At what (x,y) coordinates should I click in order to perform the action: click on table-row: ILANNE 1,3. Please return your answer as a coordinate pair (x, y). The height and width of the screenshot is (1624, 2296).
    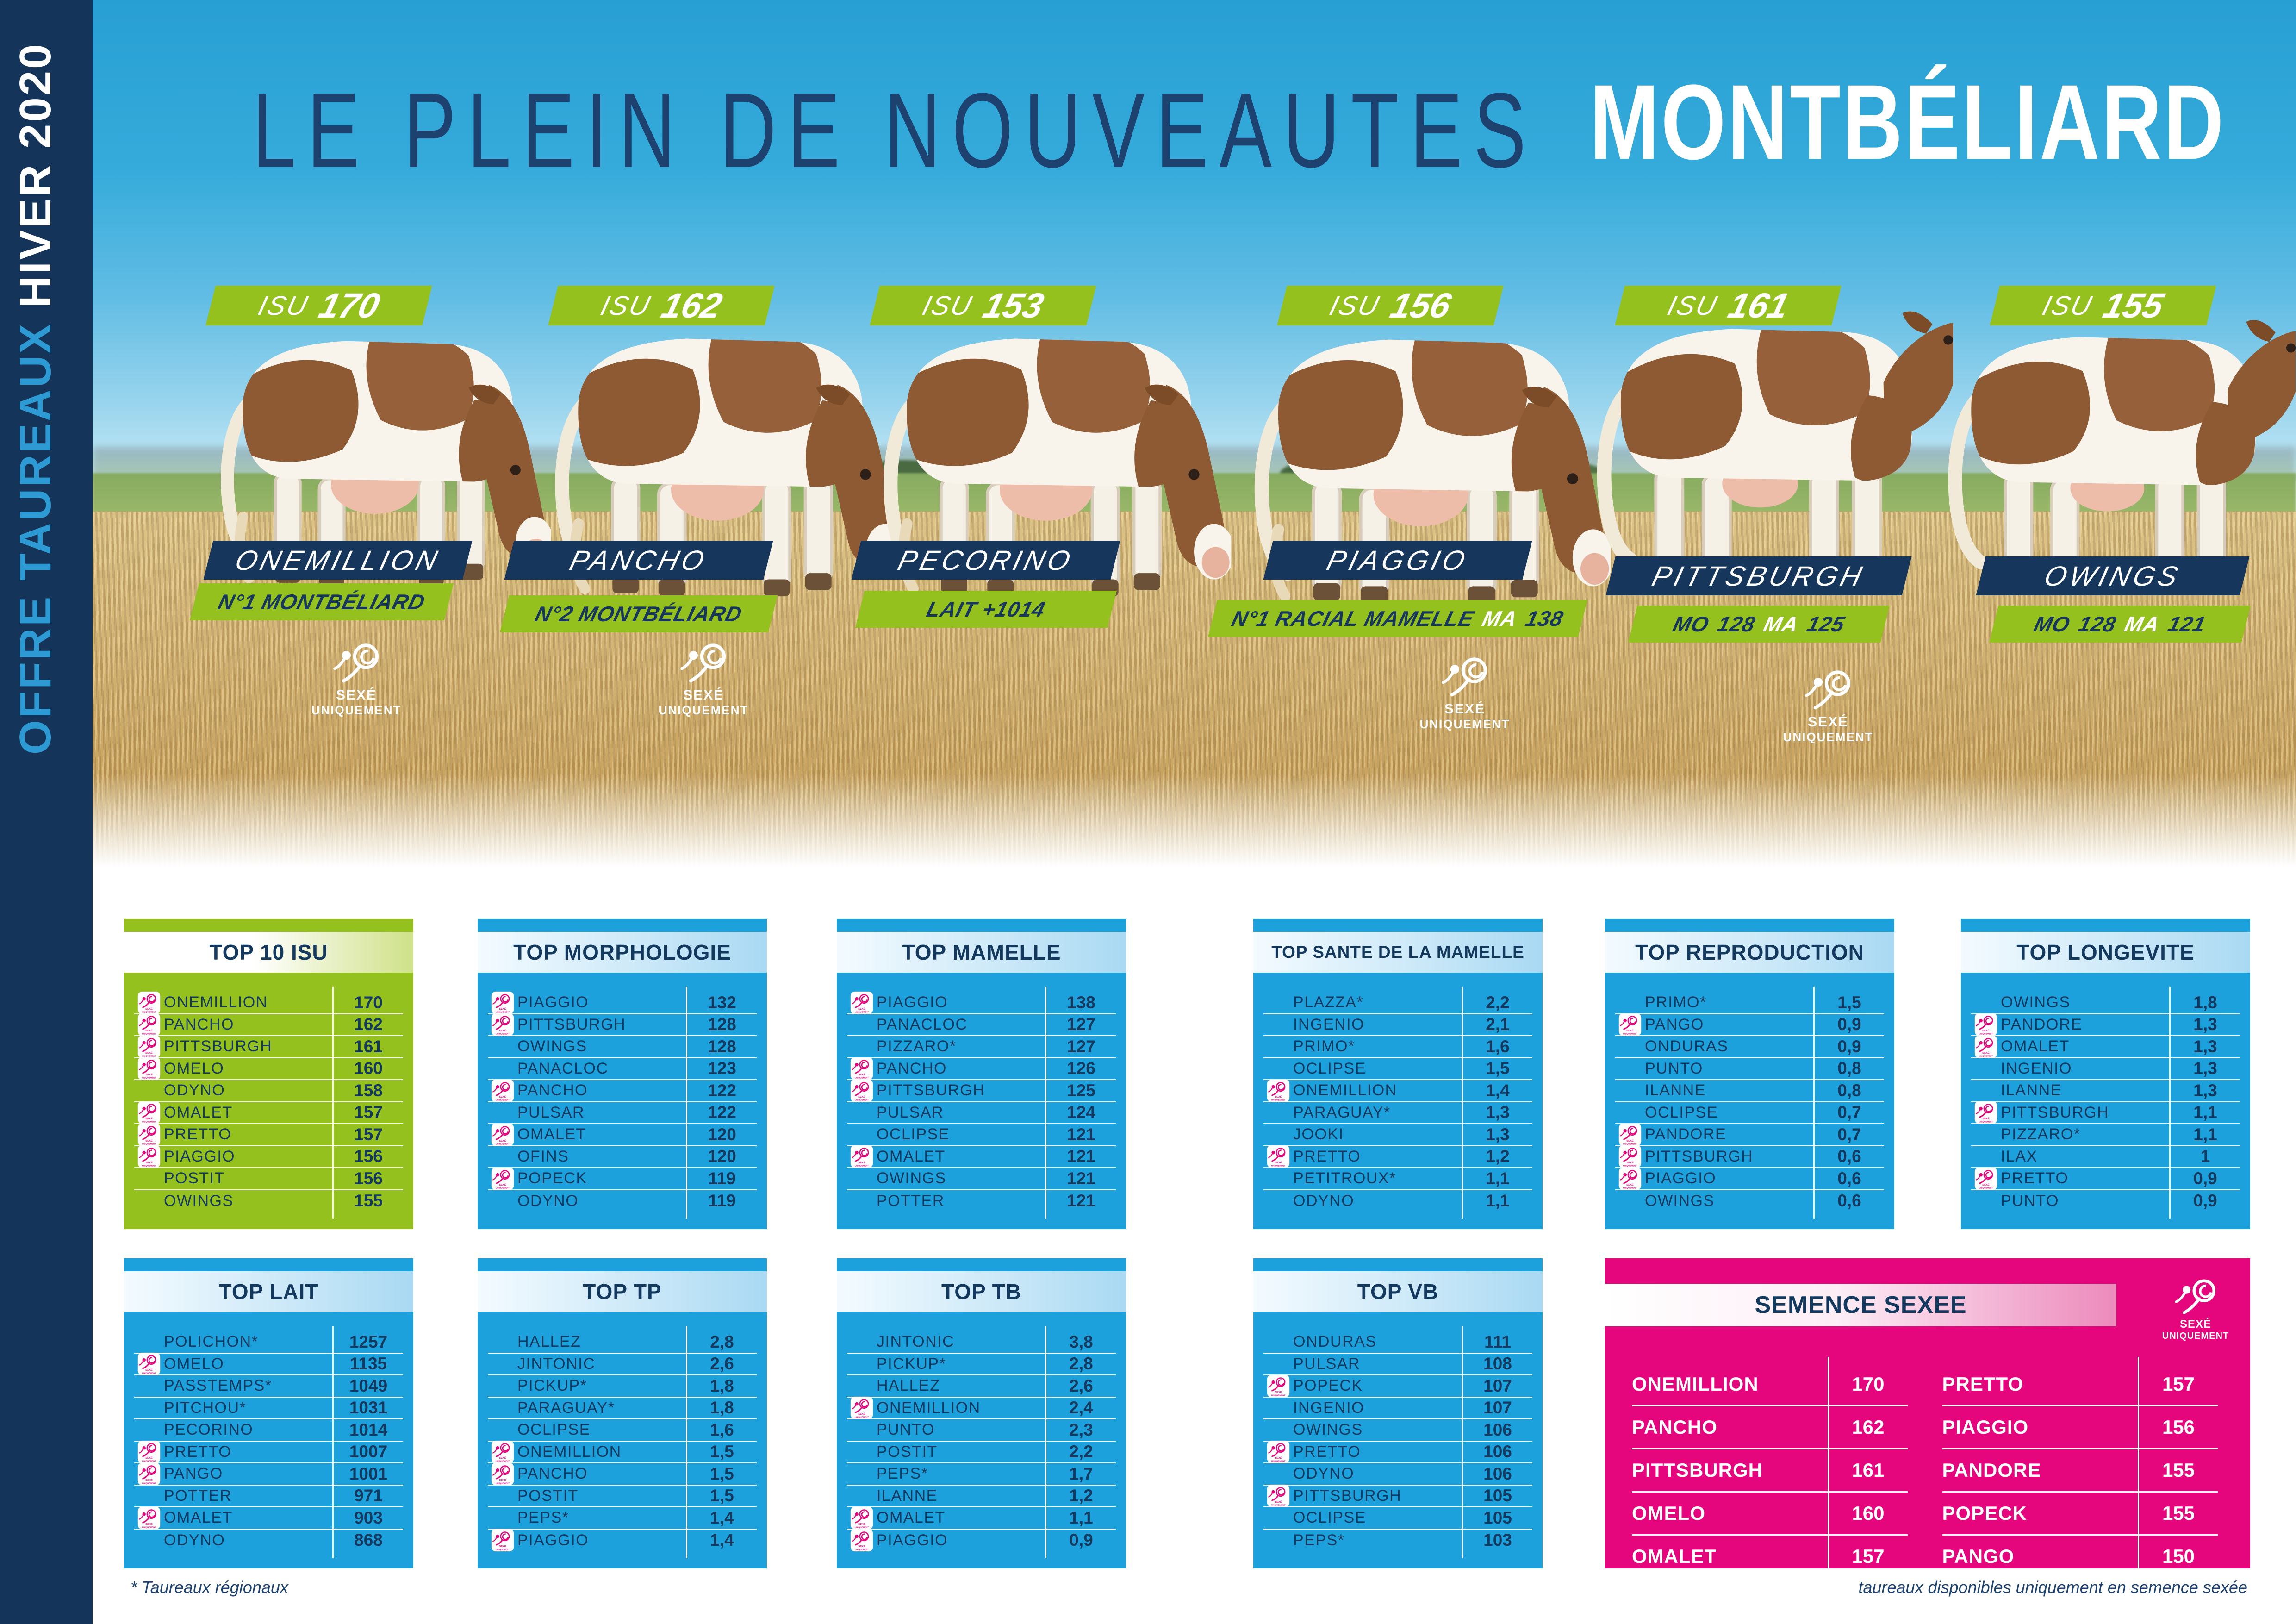
    Looking at the image, I should click on (2105, 1091).